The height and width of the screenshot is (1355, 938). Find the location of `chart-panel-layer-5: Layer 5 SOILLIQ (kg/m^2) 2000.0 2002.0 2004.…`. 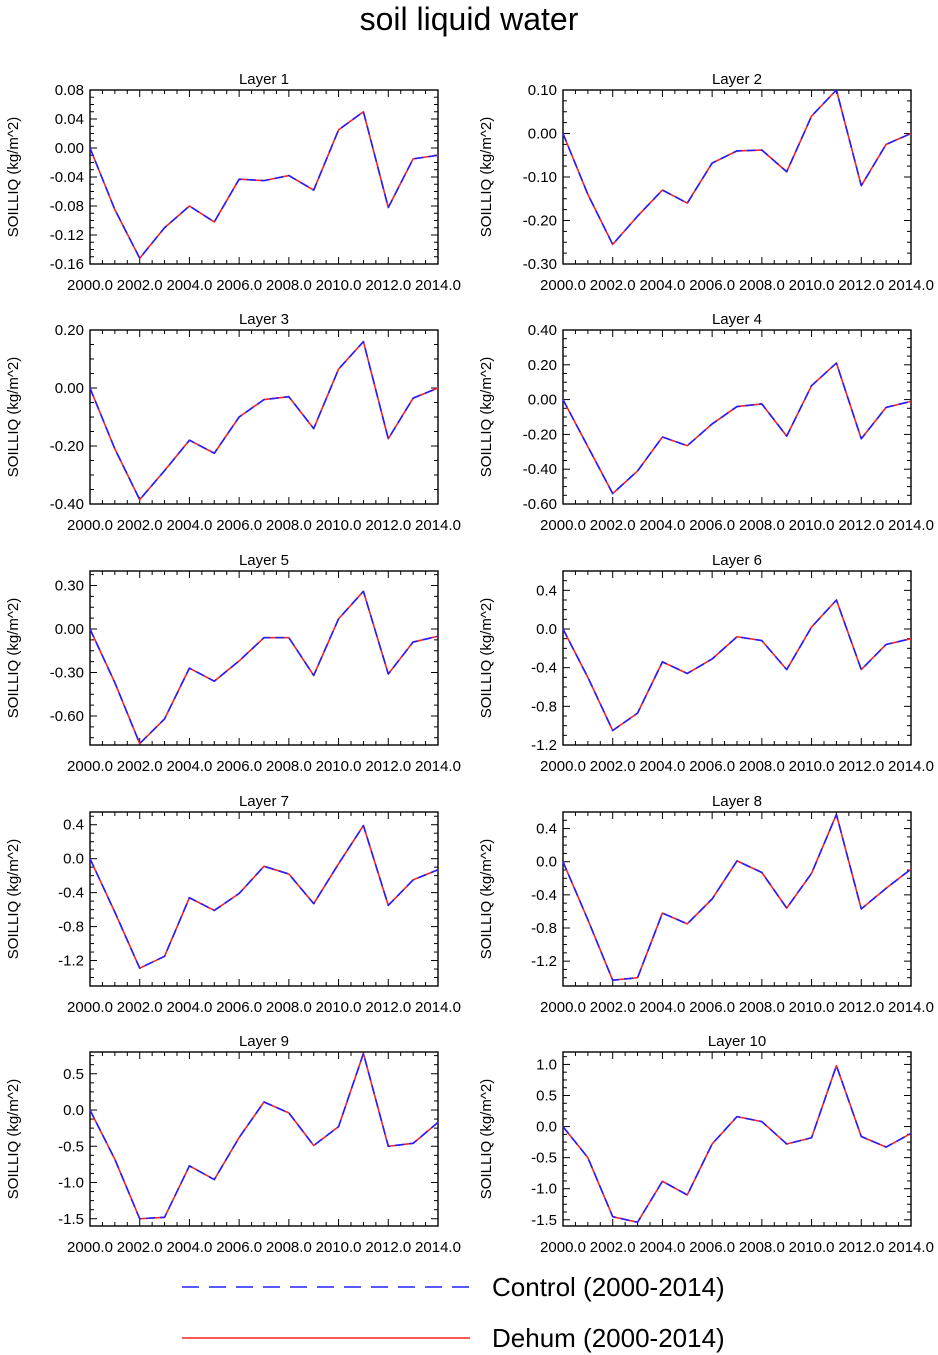

chart-panel-layer-5: Layer 5 SOILLIQ (kg/m^2) 2000.0 2002.0 2004.… is located at coordinates (233, 663).